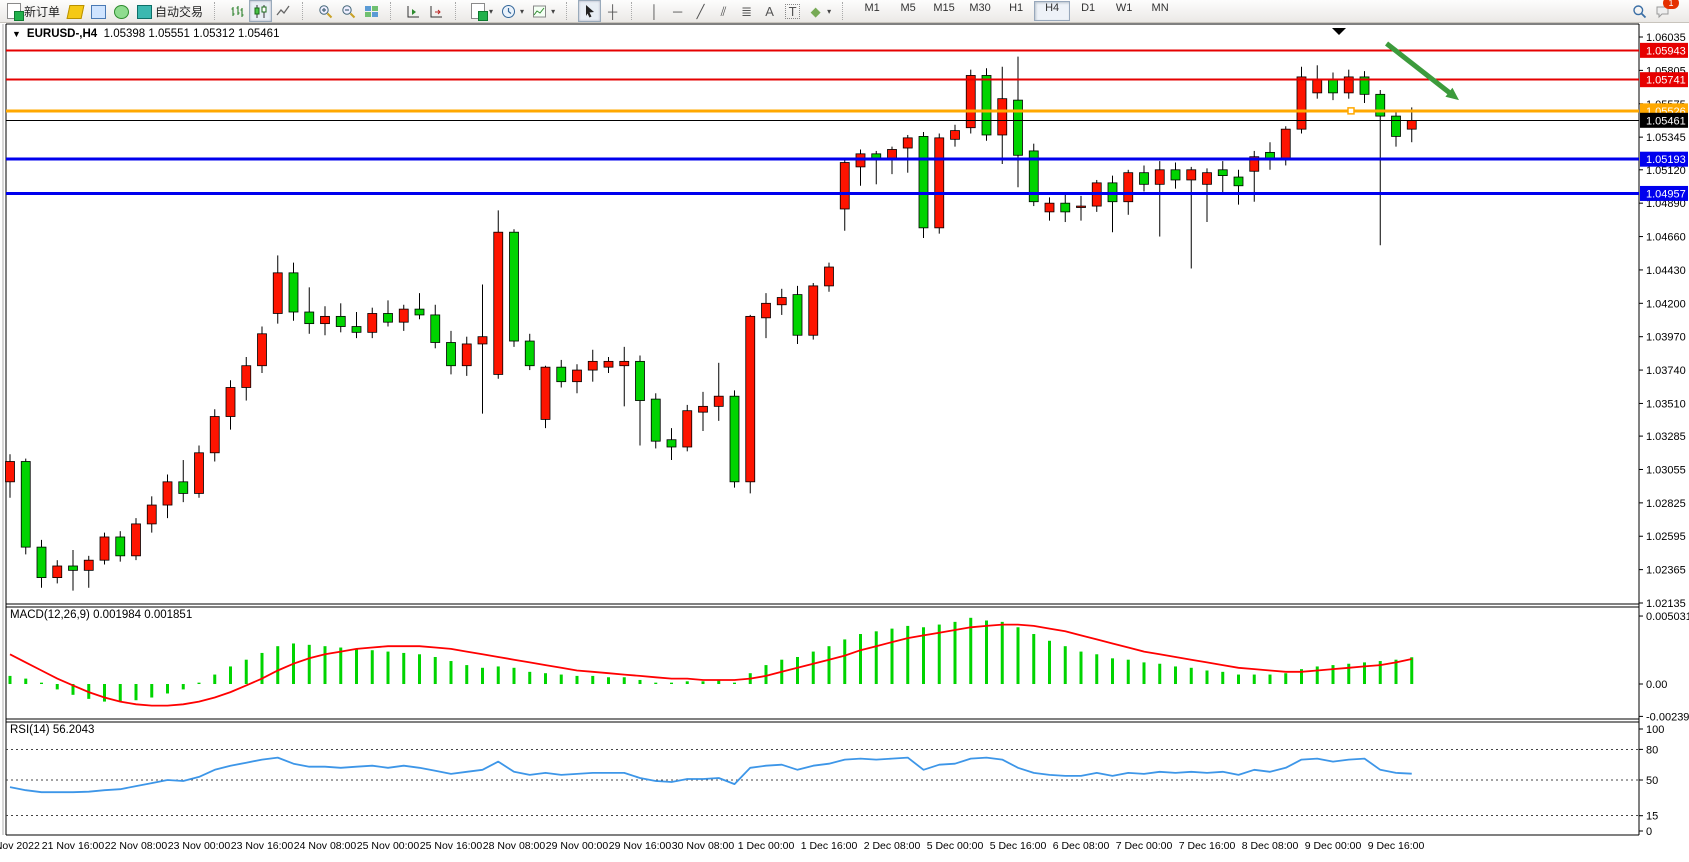  I want to click on vertical-line-button: │, so click(654, 11).